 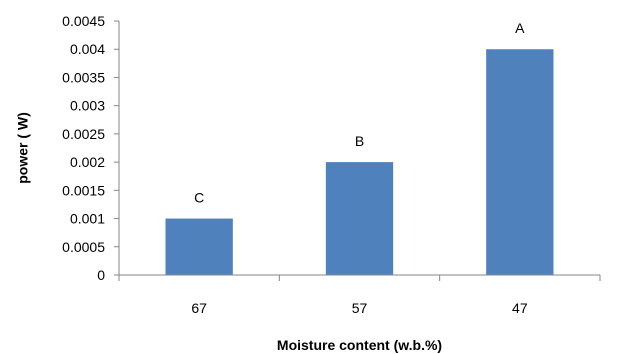 What do you see at coordinates (360, 308) in the screenshot?
I see `x-tick-label: 57` at bounding box center [360, 308].